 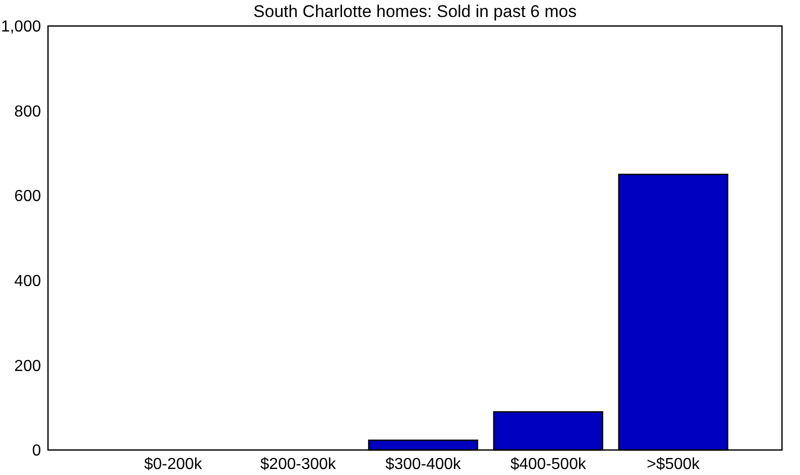 I want to click on y-tick-label: 400, so click(x=28, y=281).